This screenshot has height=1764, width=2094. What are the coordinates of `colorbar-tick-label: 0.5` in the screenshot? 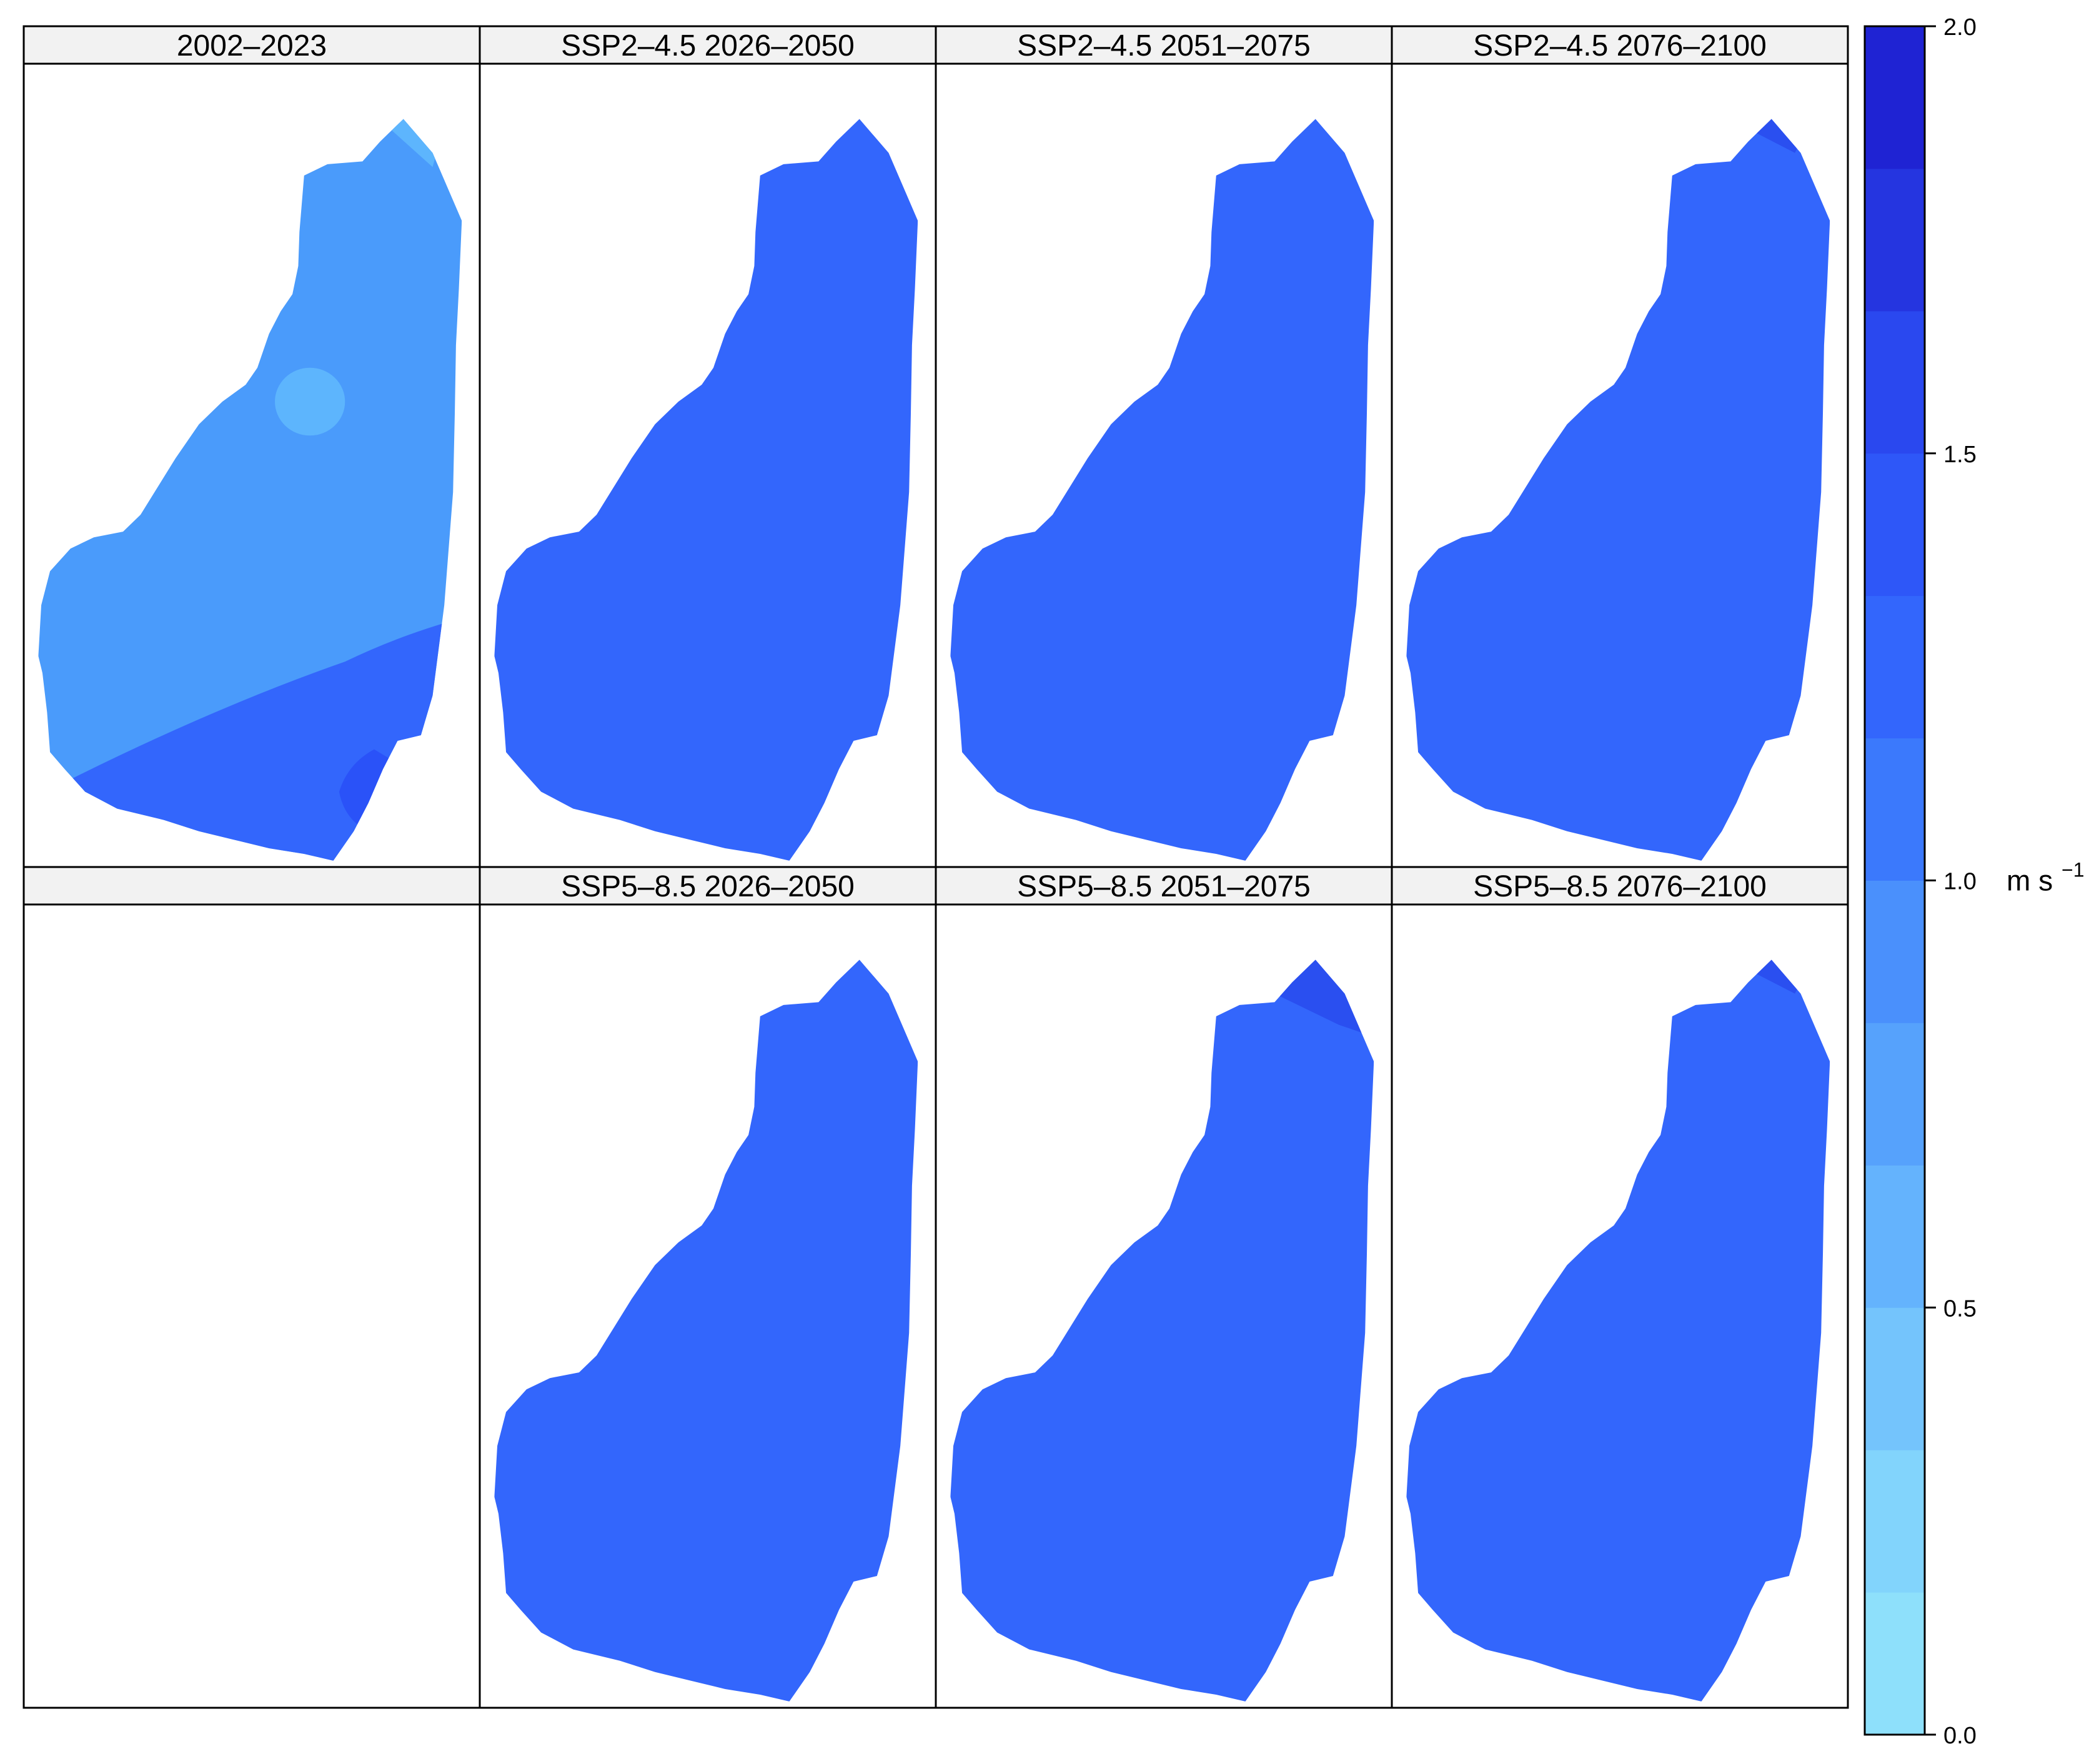 It's located at (1960, 1309).